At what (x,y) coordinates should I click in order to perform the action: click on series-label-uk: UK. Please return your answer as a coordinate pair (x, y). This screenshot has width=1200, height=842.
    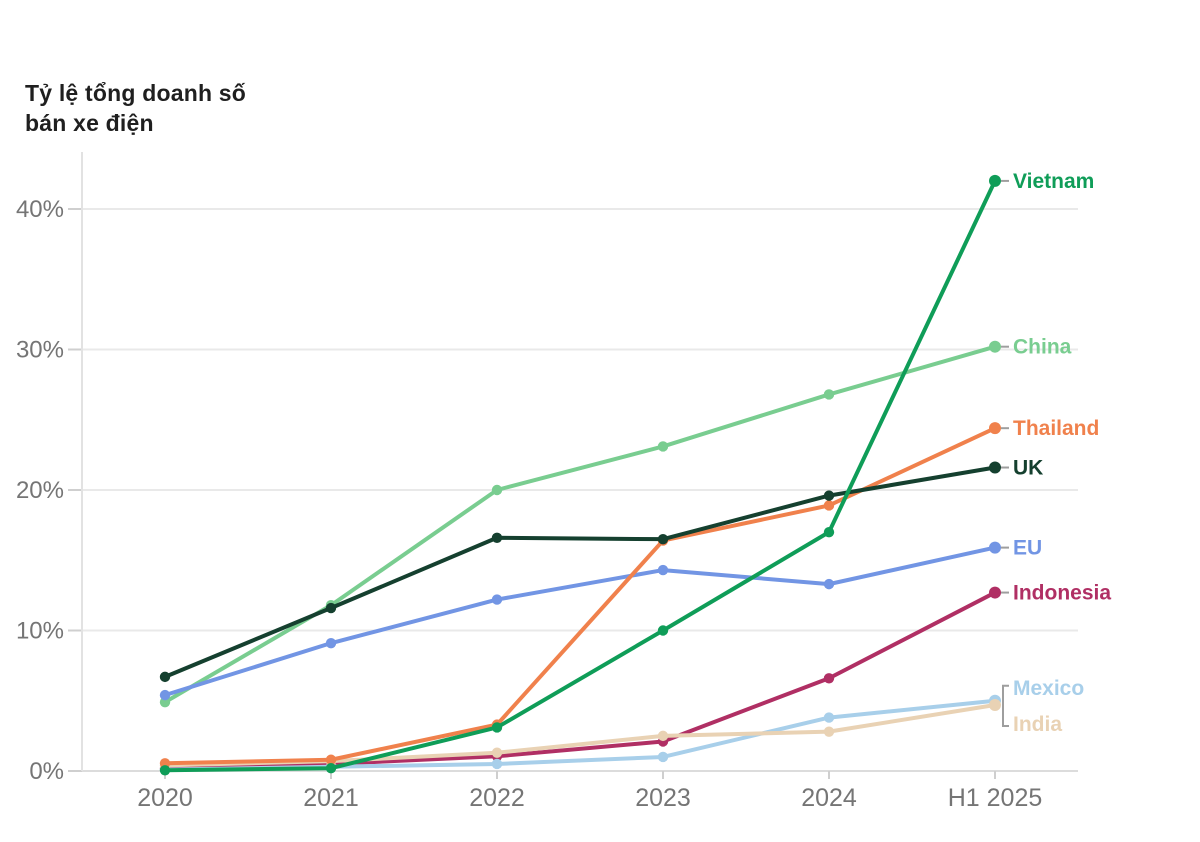
    Looking at the image, I should click on (1028, 468).